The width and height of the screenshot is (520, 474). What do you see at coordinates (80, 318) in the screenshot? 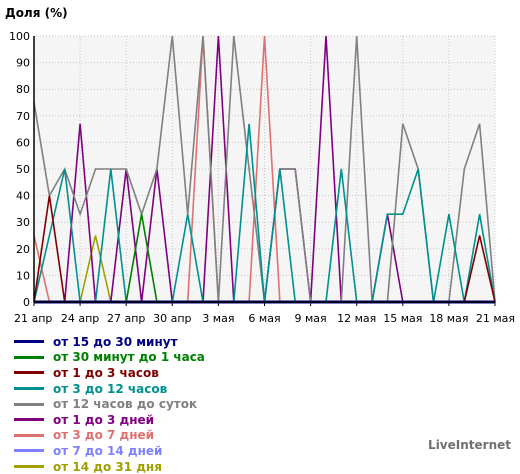
I see `x-tick-label: 24 апр` at bounding box center [80, 318].